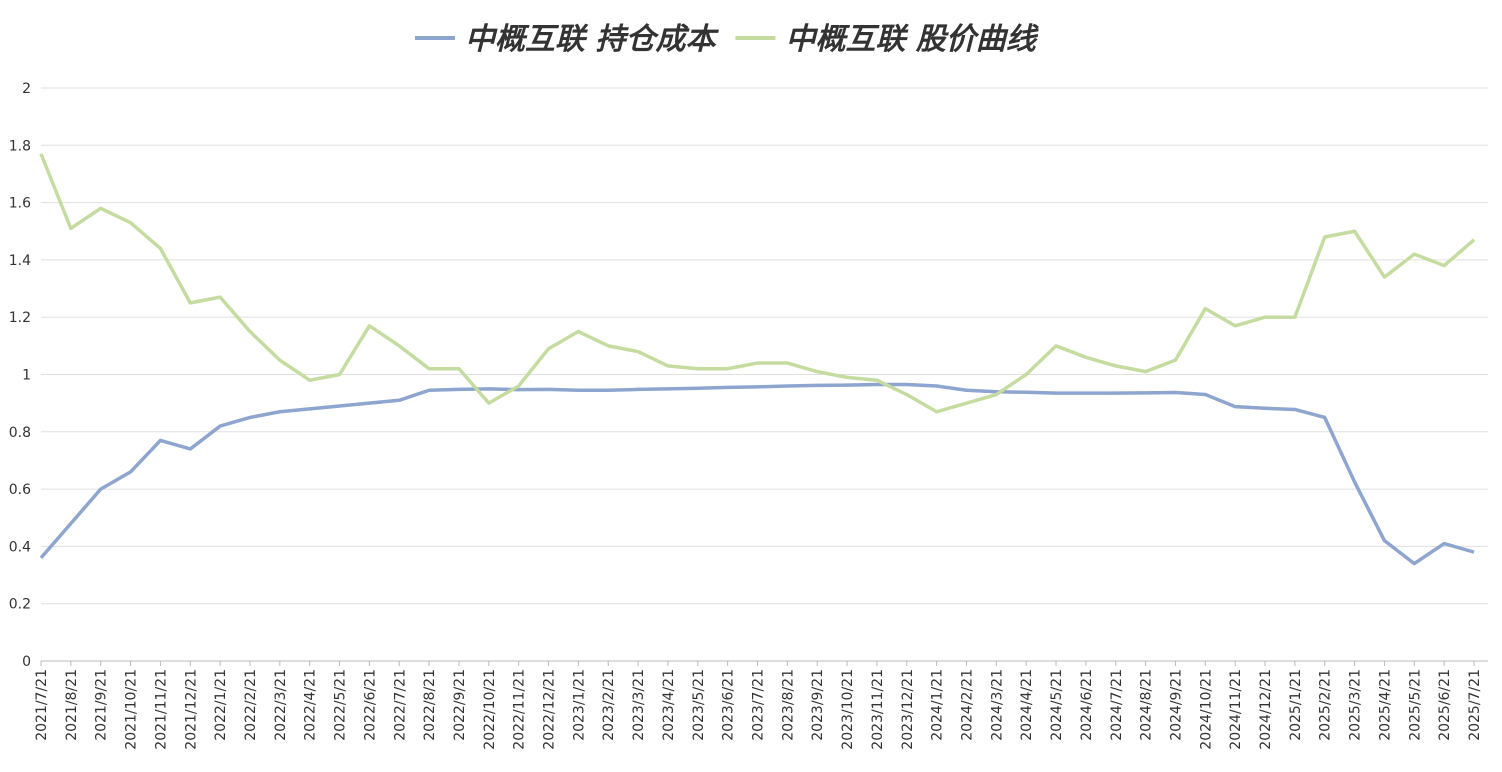 The height and width of the screenshot is (772, 1502). I want to click on x-tick-label: 2024/5/21, so click(1057, 705).